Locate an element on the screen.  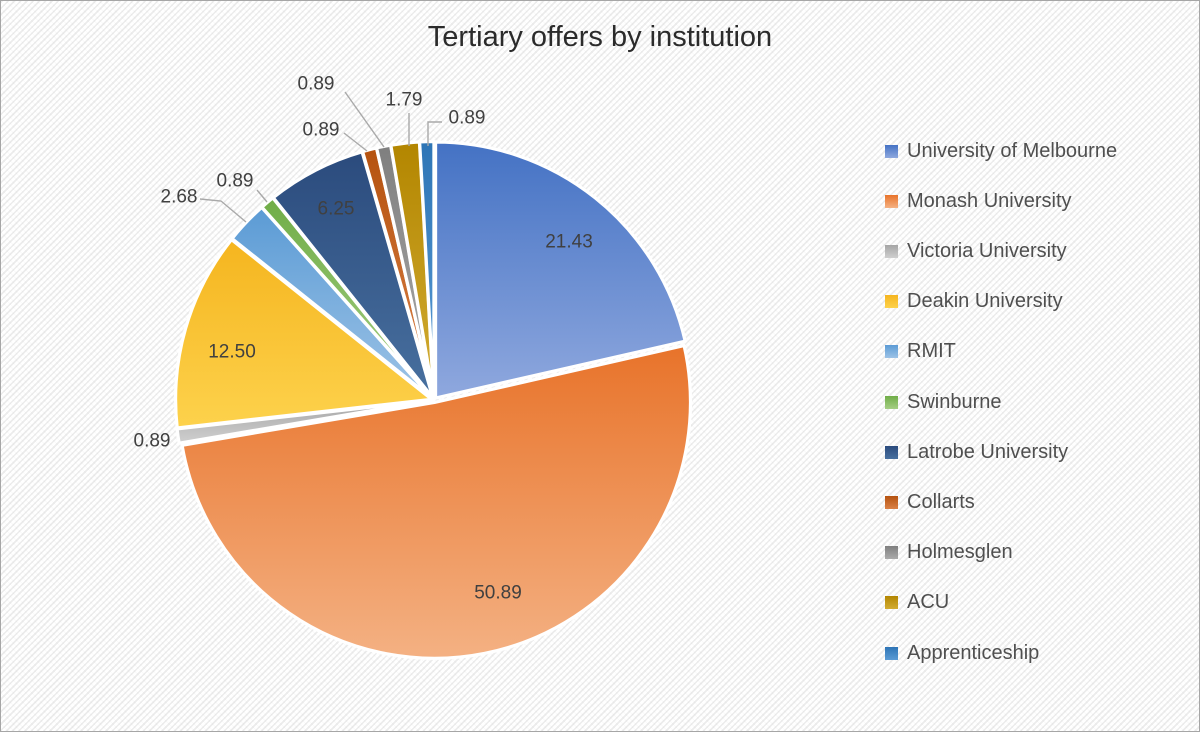
legend-item-acu: ACU is located at coordinates (917, 603).